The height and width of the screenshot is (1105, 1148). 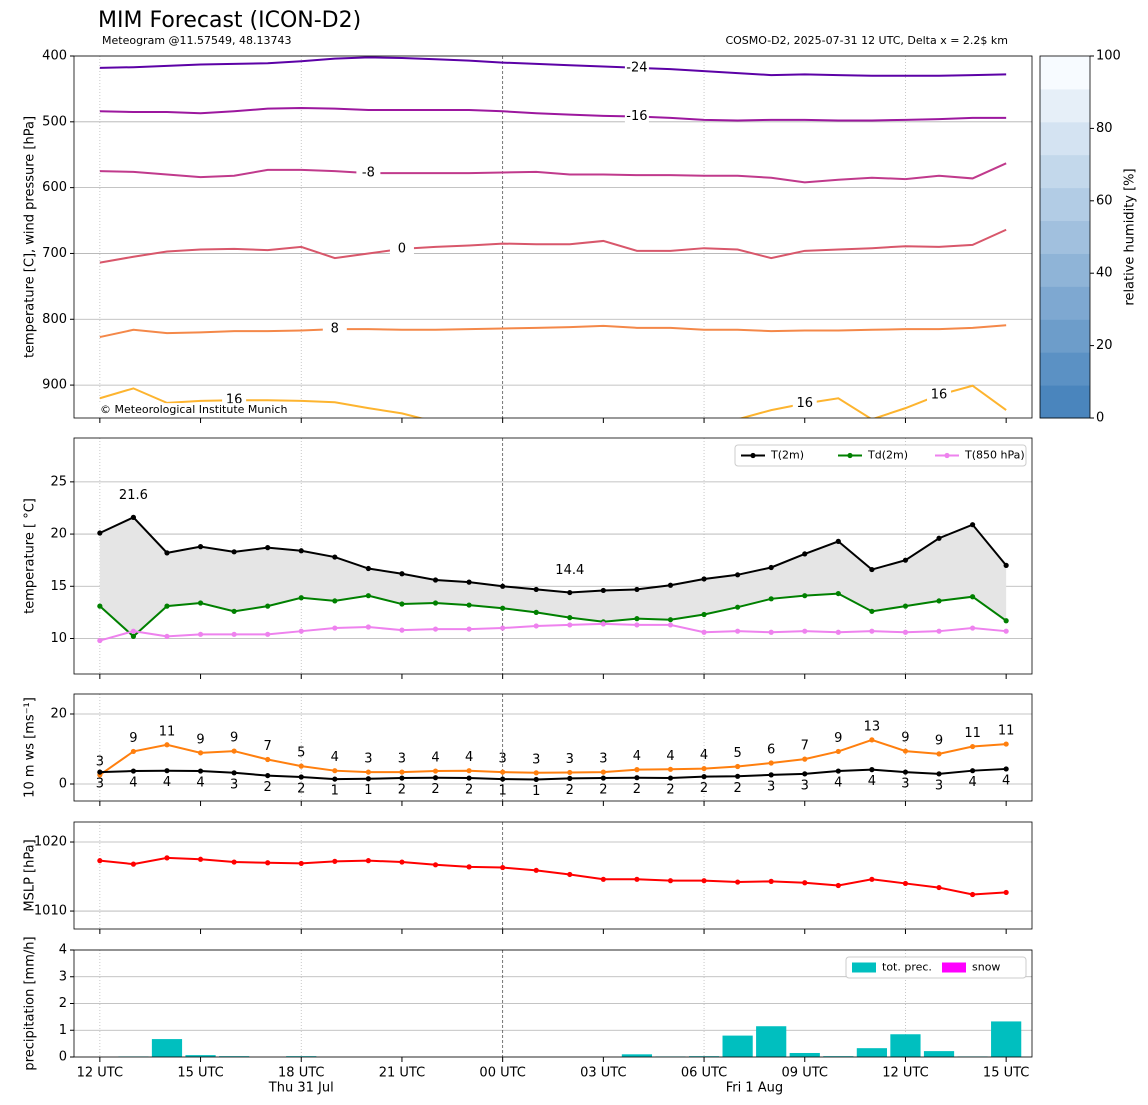 I want to click on legend-marker, so click(x=850, y=455).